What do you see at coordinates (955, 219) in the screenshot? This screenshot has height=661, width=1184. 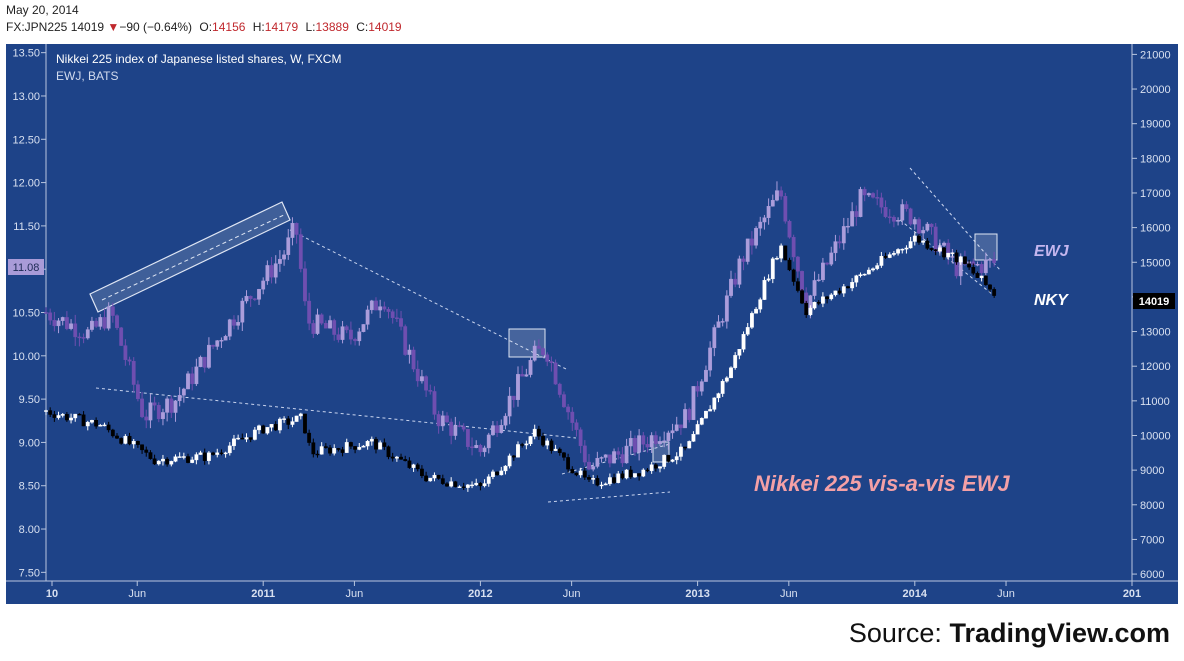 I see `ewj-2014-downtrend` at bounding box center [955, 219].